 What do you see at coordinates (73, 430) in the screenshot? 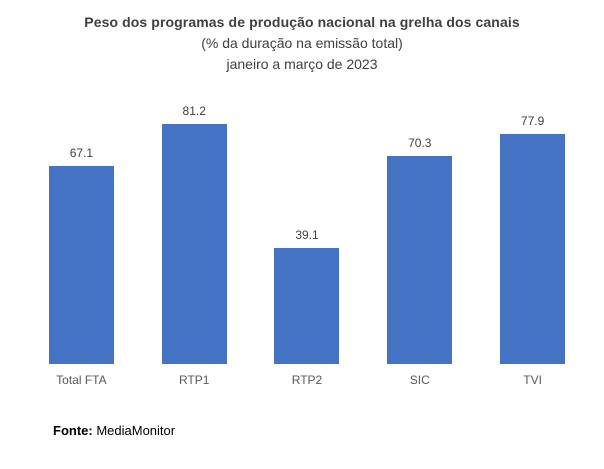
I see `source-label: Fonte:` at bounding box center [73, 430].